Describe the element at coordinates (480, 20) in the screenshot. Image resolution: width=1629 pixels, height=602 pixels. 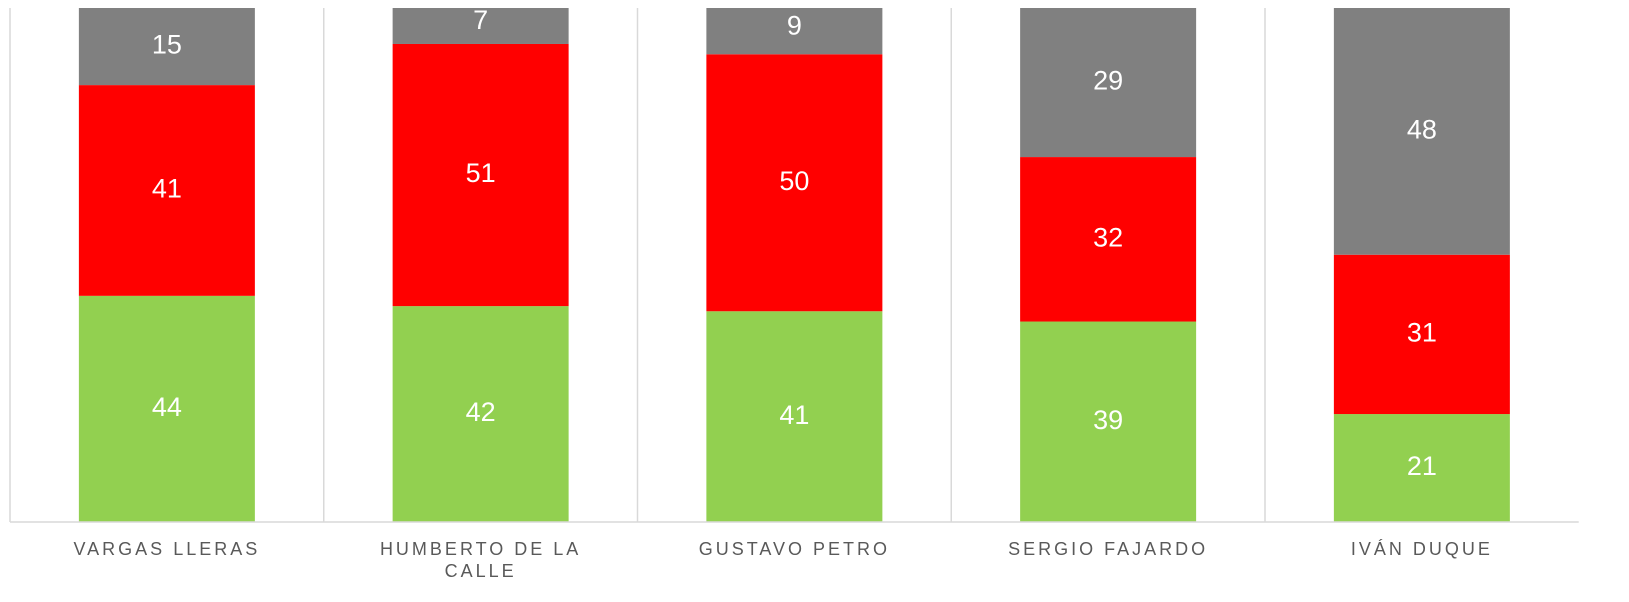
I see `data-label: 7` at that location.